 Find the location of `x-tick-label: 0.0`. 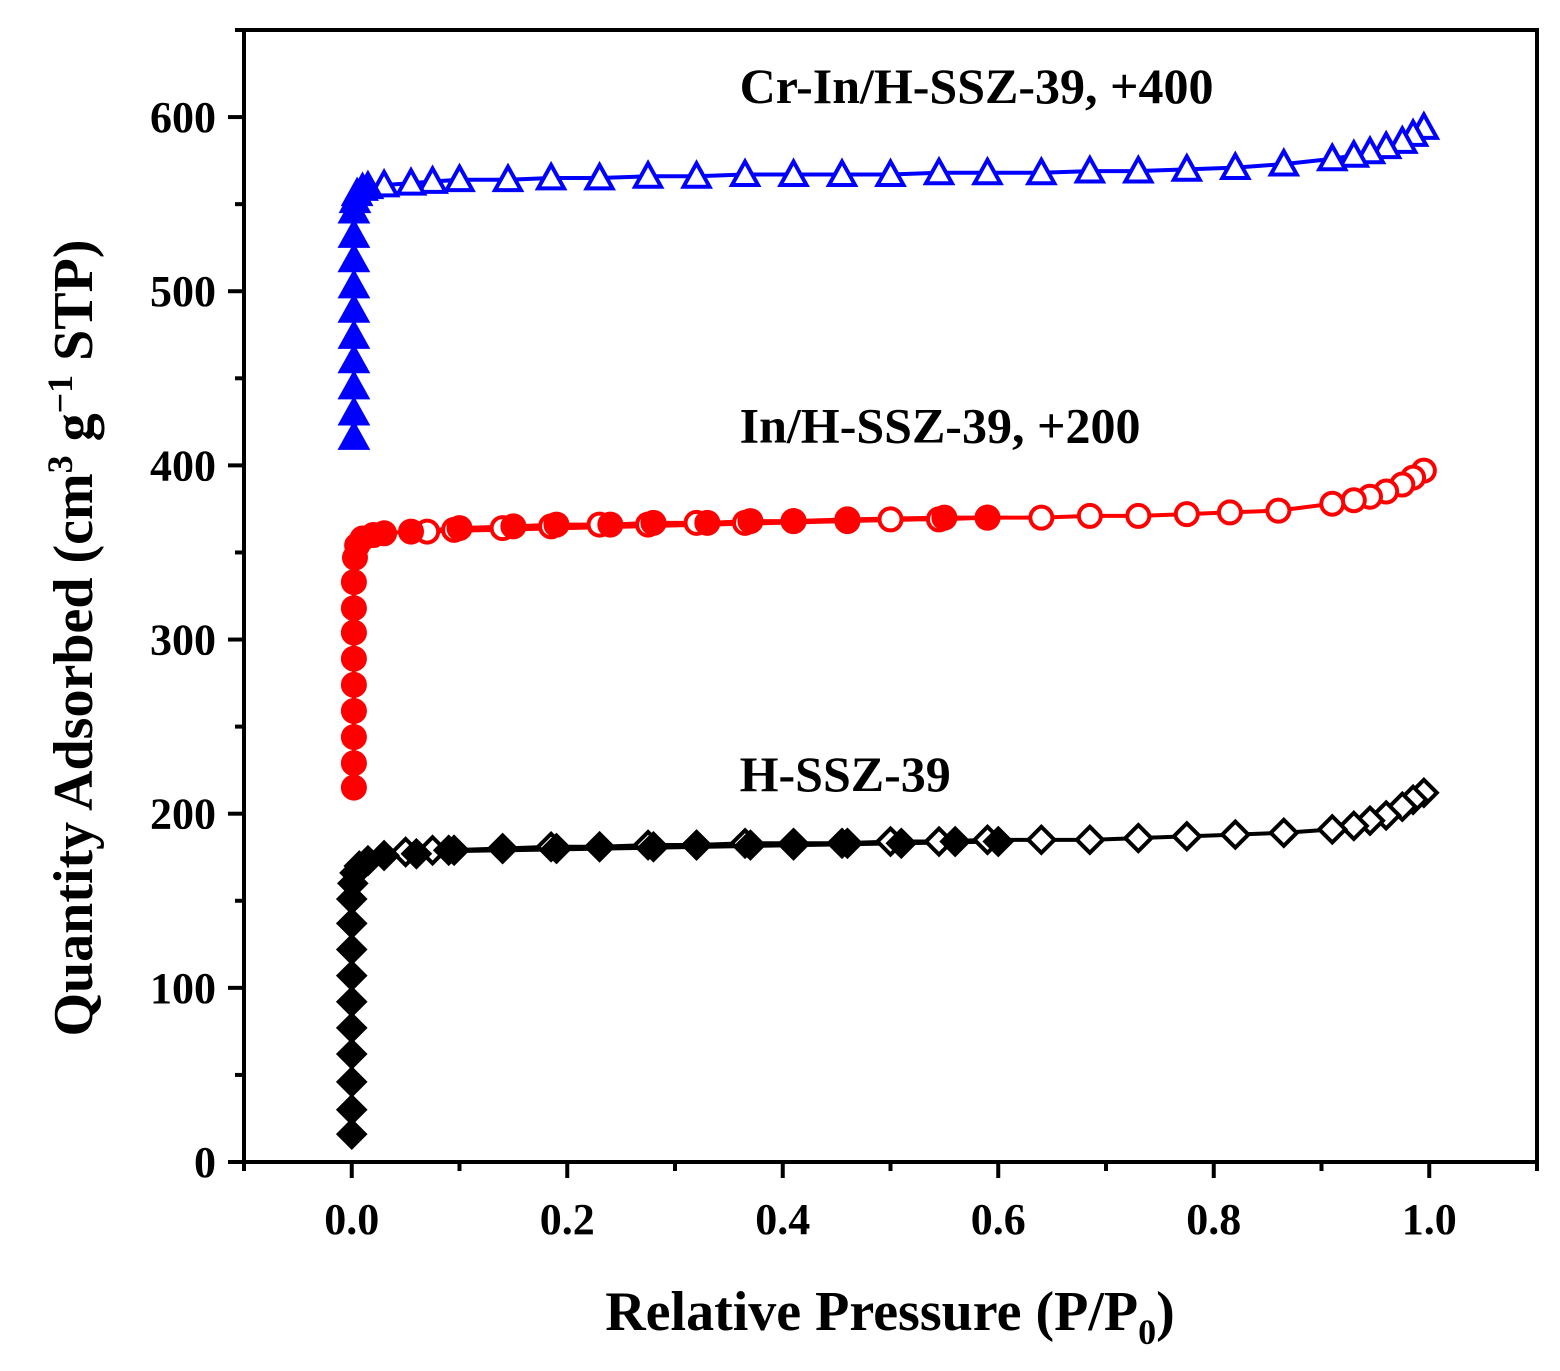

x-tick-label: 0.0 is located at coordinates (351, 1219).